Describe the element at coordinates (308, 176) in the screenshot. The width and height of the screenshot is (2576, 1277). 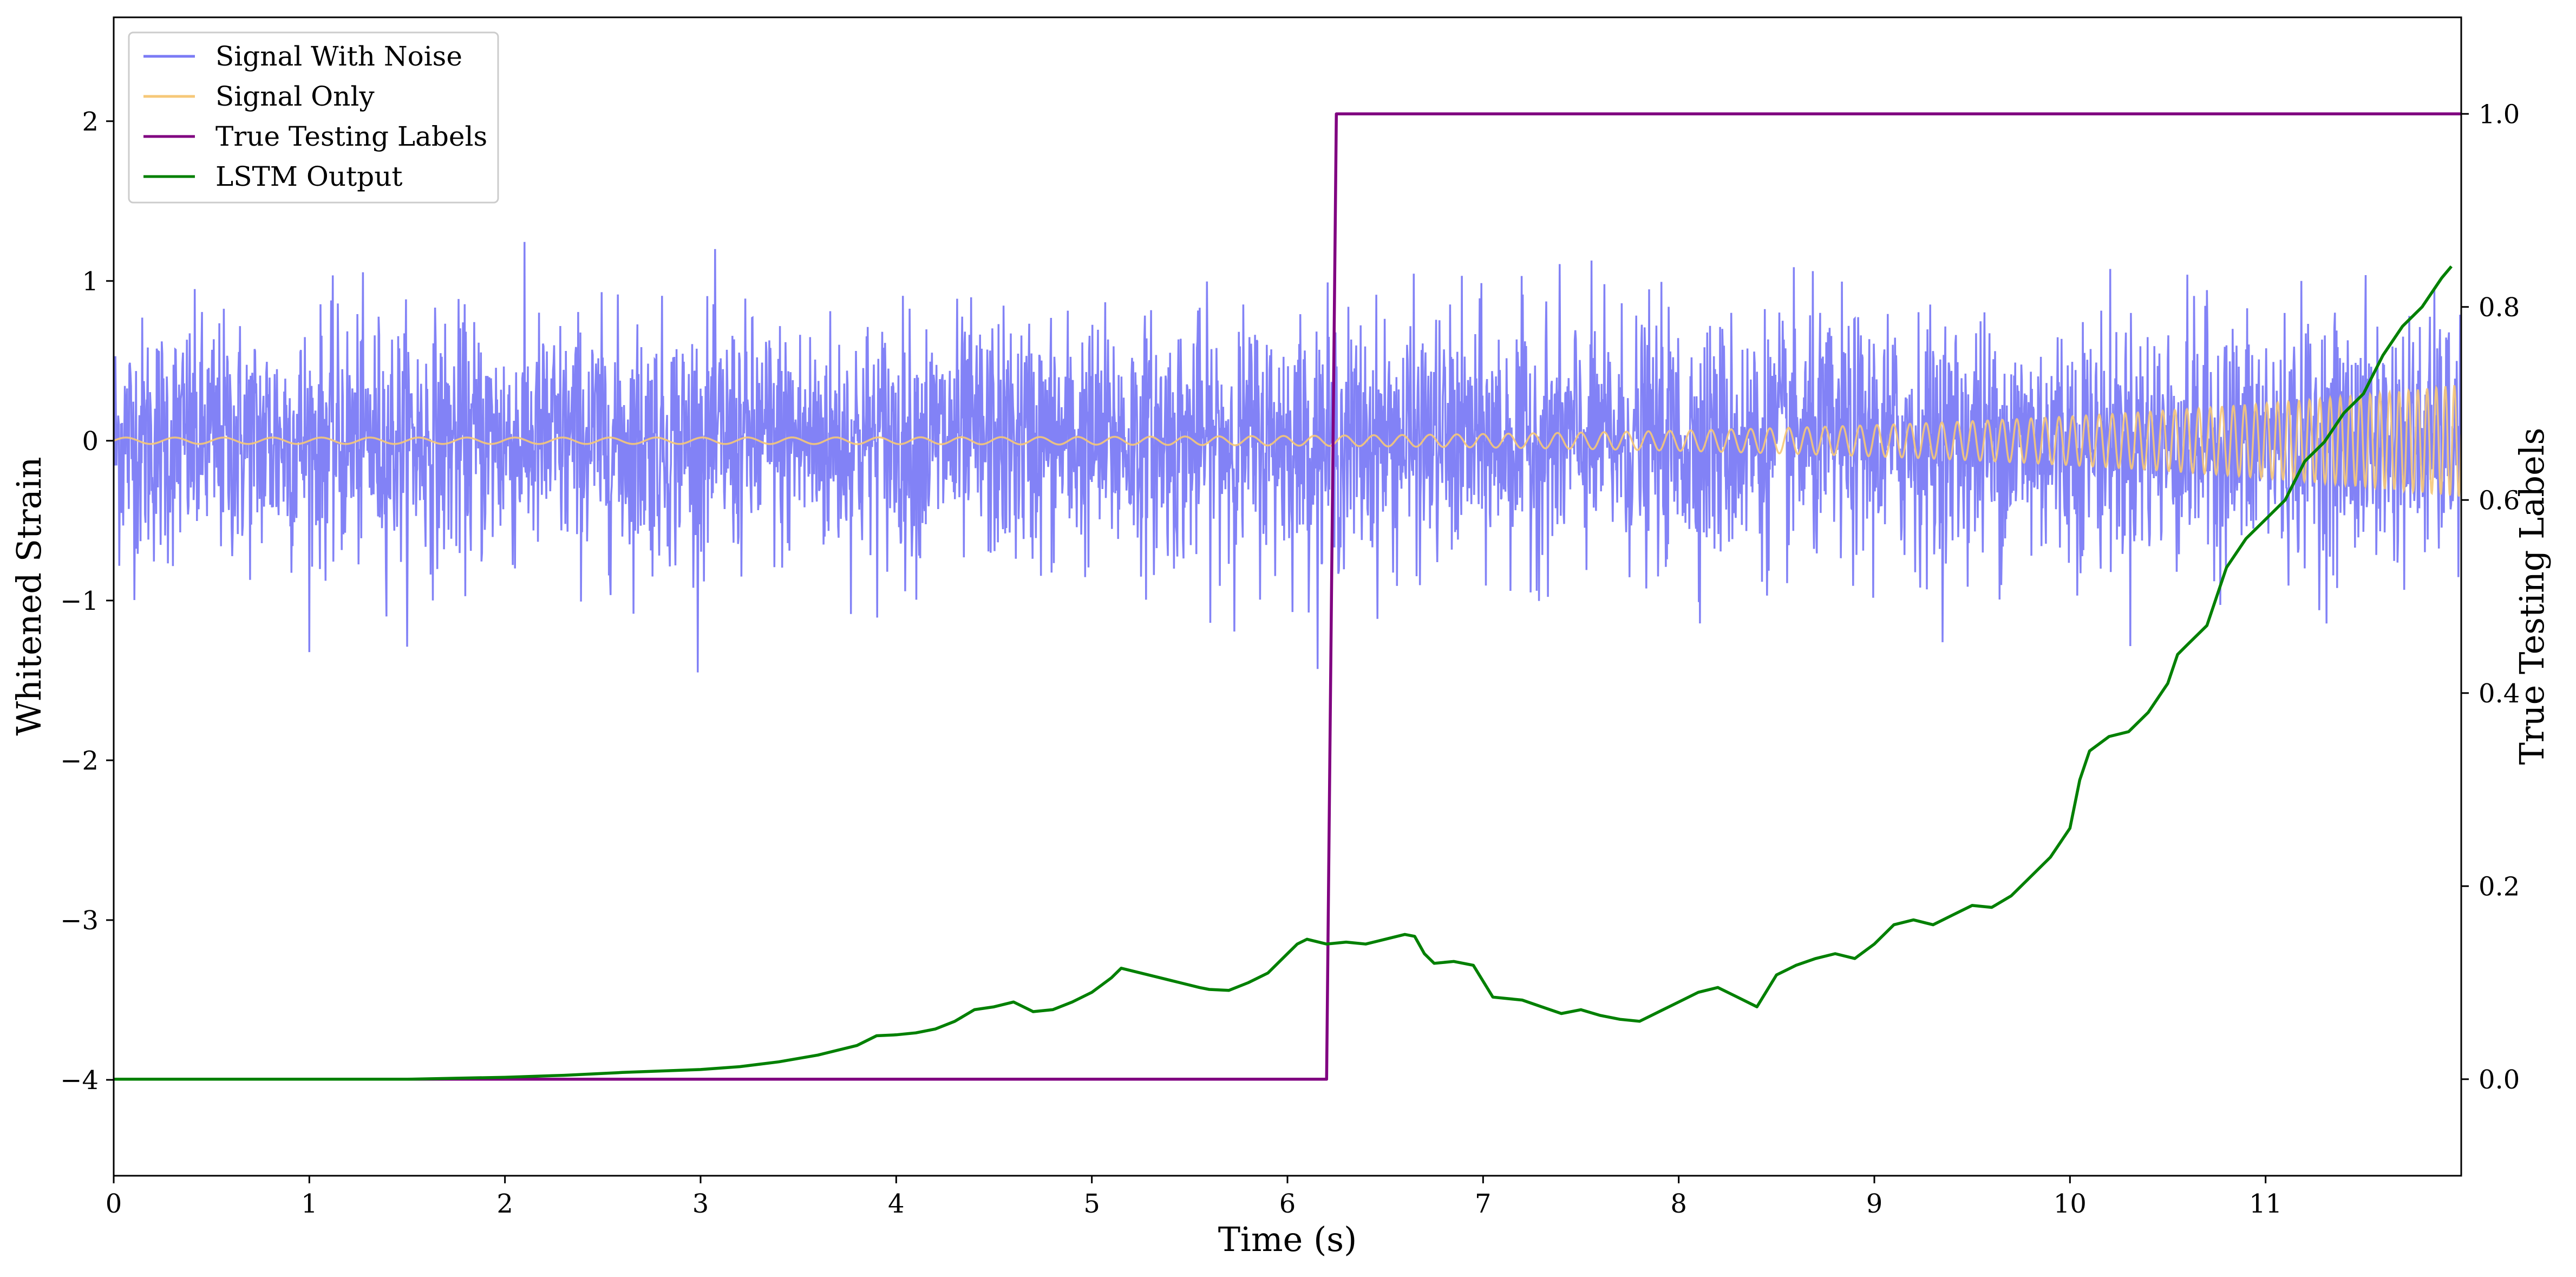
I see `legend-label-lstm-output: LSTM Output` at that location.